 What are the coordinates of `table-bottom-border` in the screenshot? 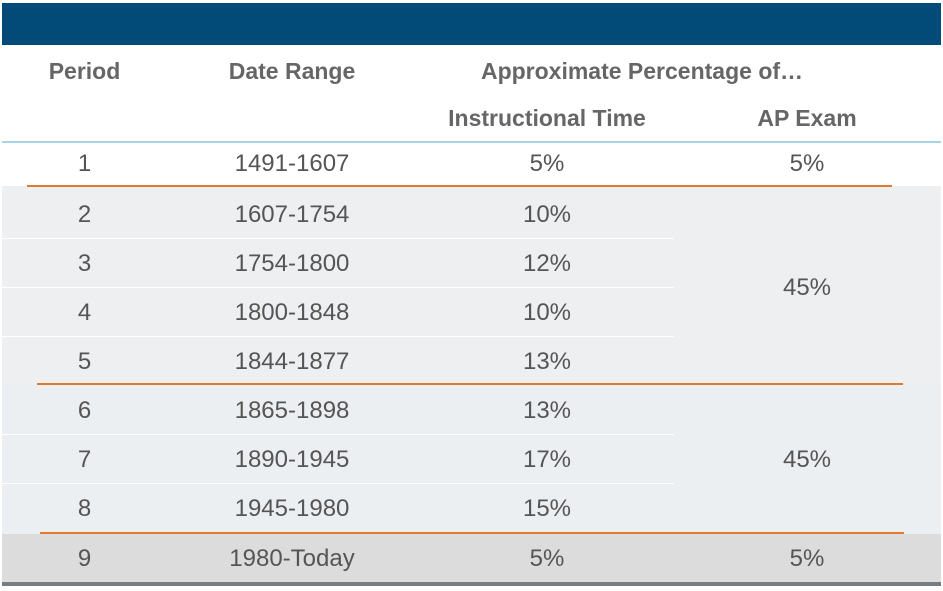 It's located at (471, 584).